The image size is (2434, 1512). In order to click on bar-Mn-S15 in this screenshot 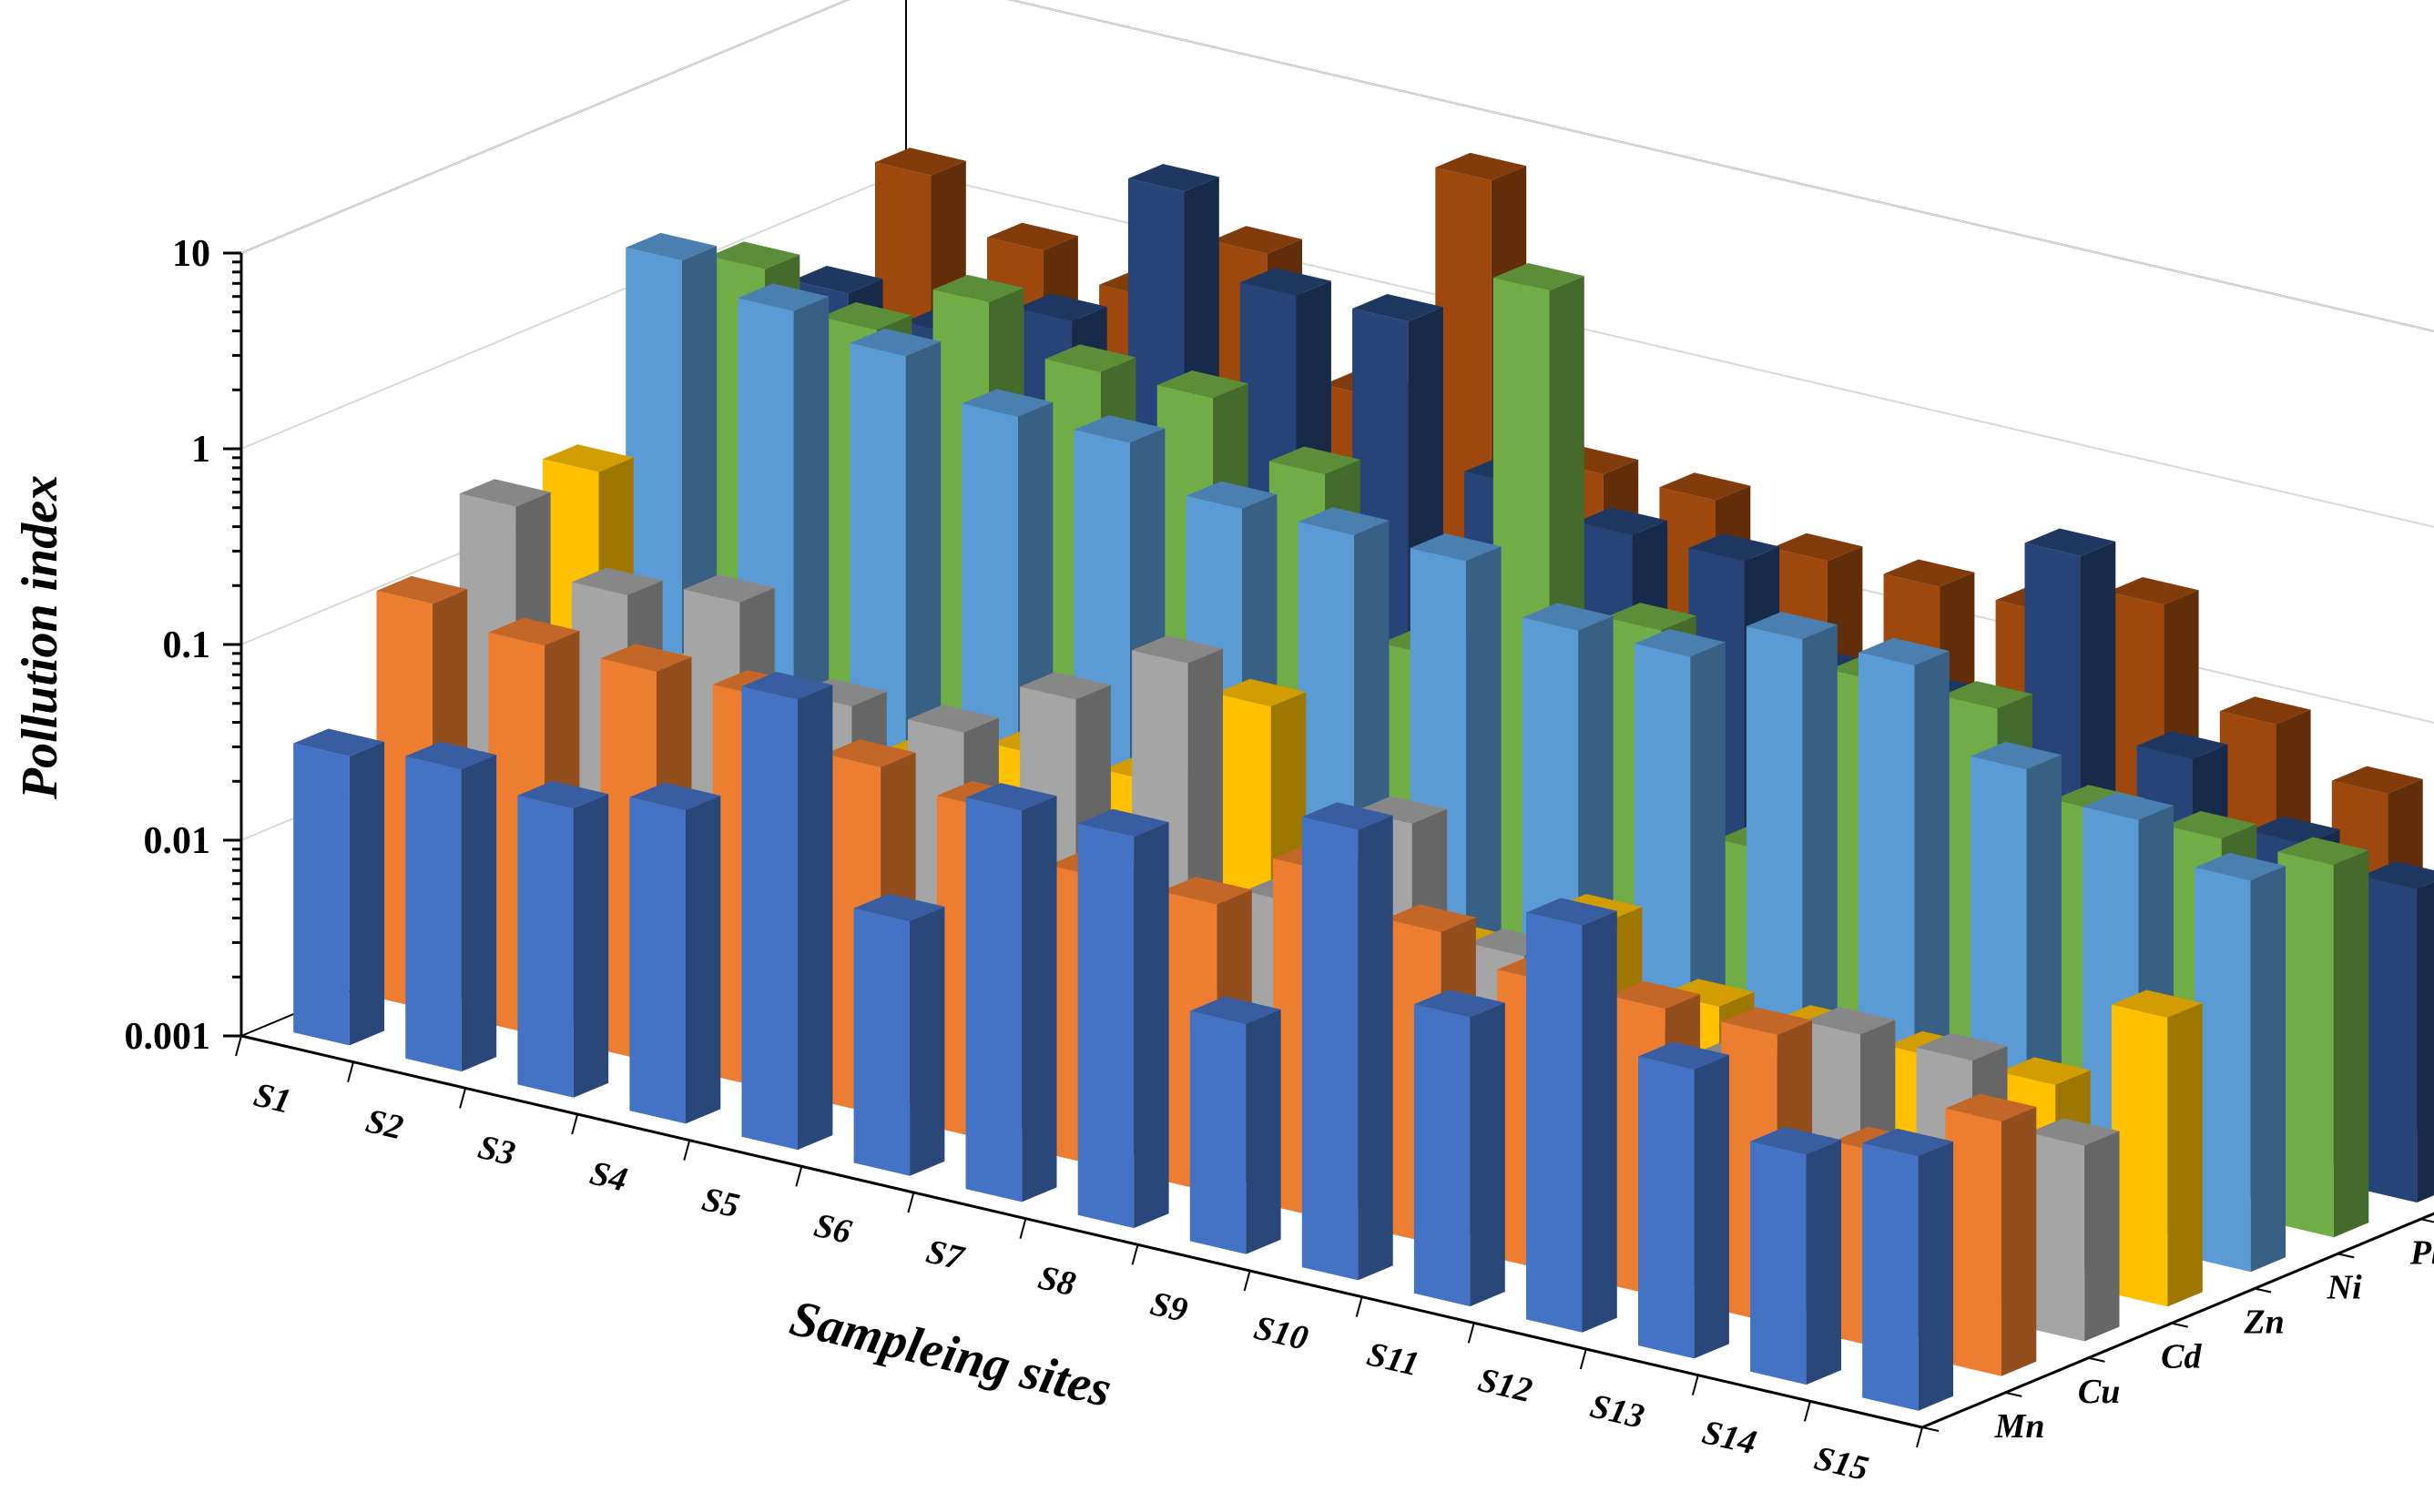, I will do `click(1907, 1269)`.